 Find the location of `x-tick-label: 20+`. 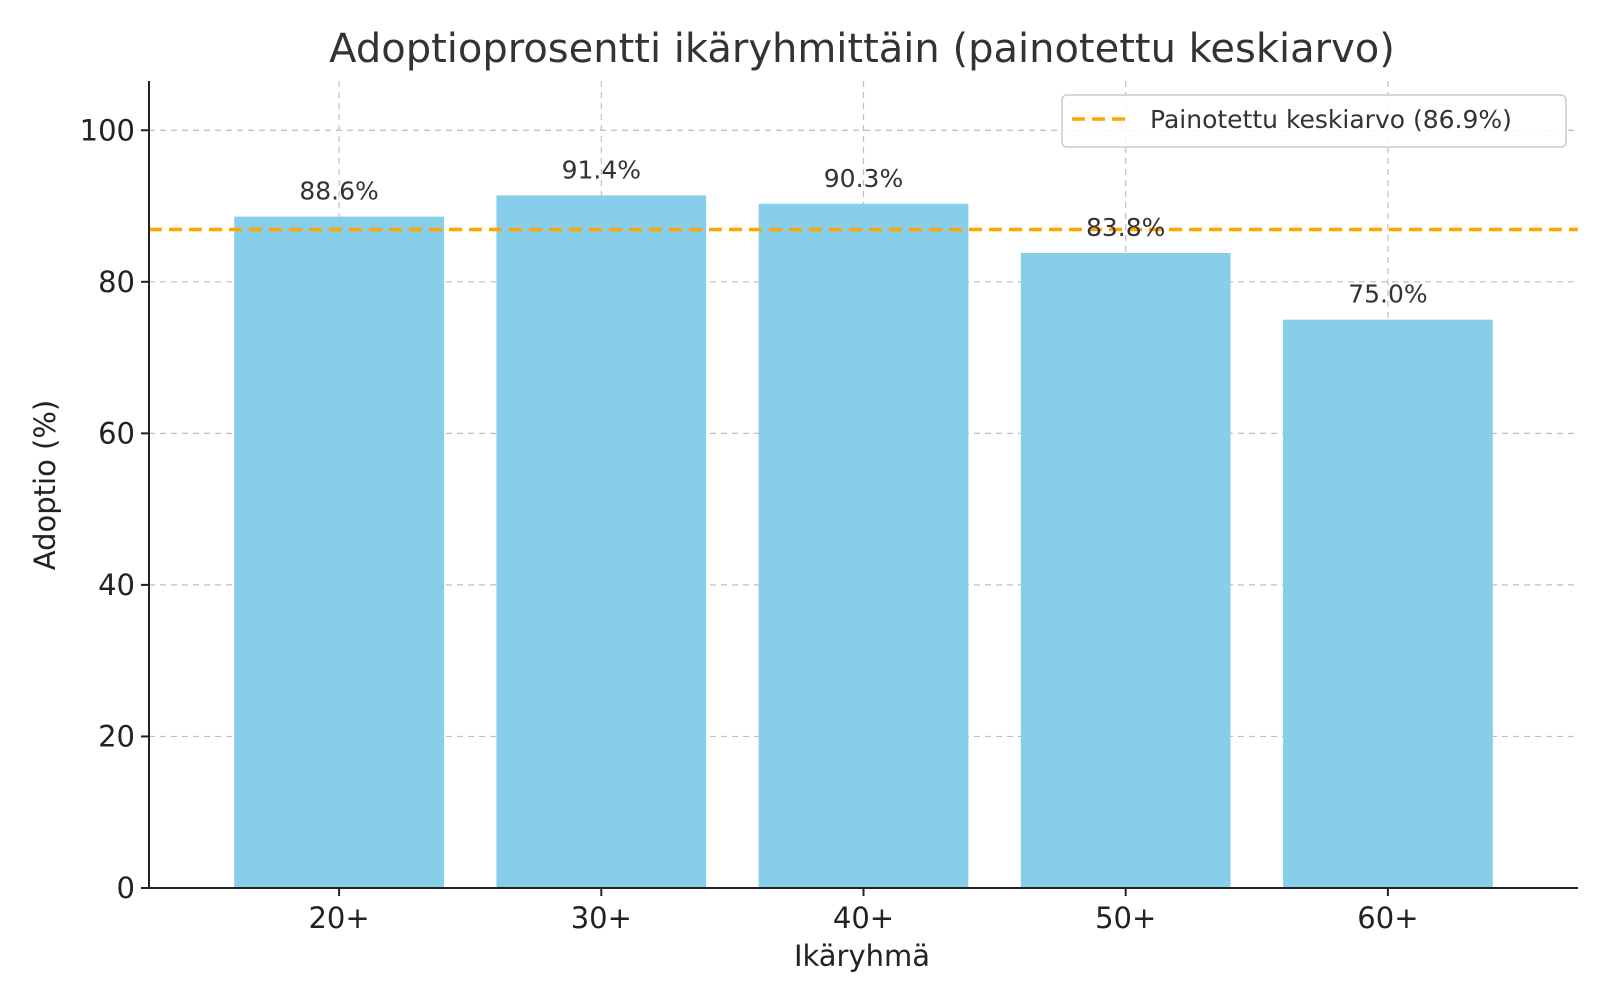

x-tick-label: 20+ is located at coordinates (338, 918).